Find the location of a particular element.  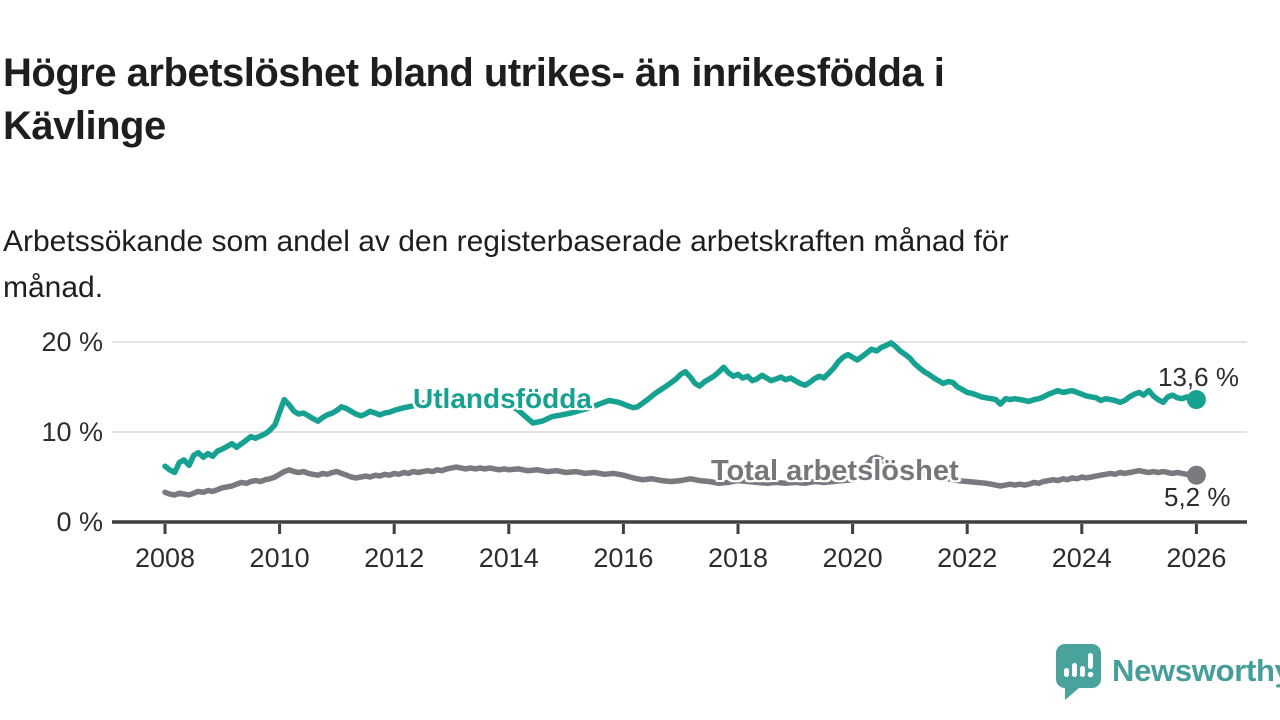

x-tick-label: 2026 is located at coordinates (1196, 558).